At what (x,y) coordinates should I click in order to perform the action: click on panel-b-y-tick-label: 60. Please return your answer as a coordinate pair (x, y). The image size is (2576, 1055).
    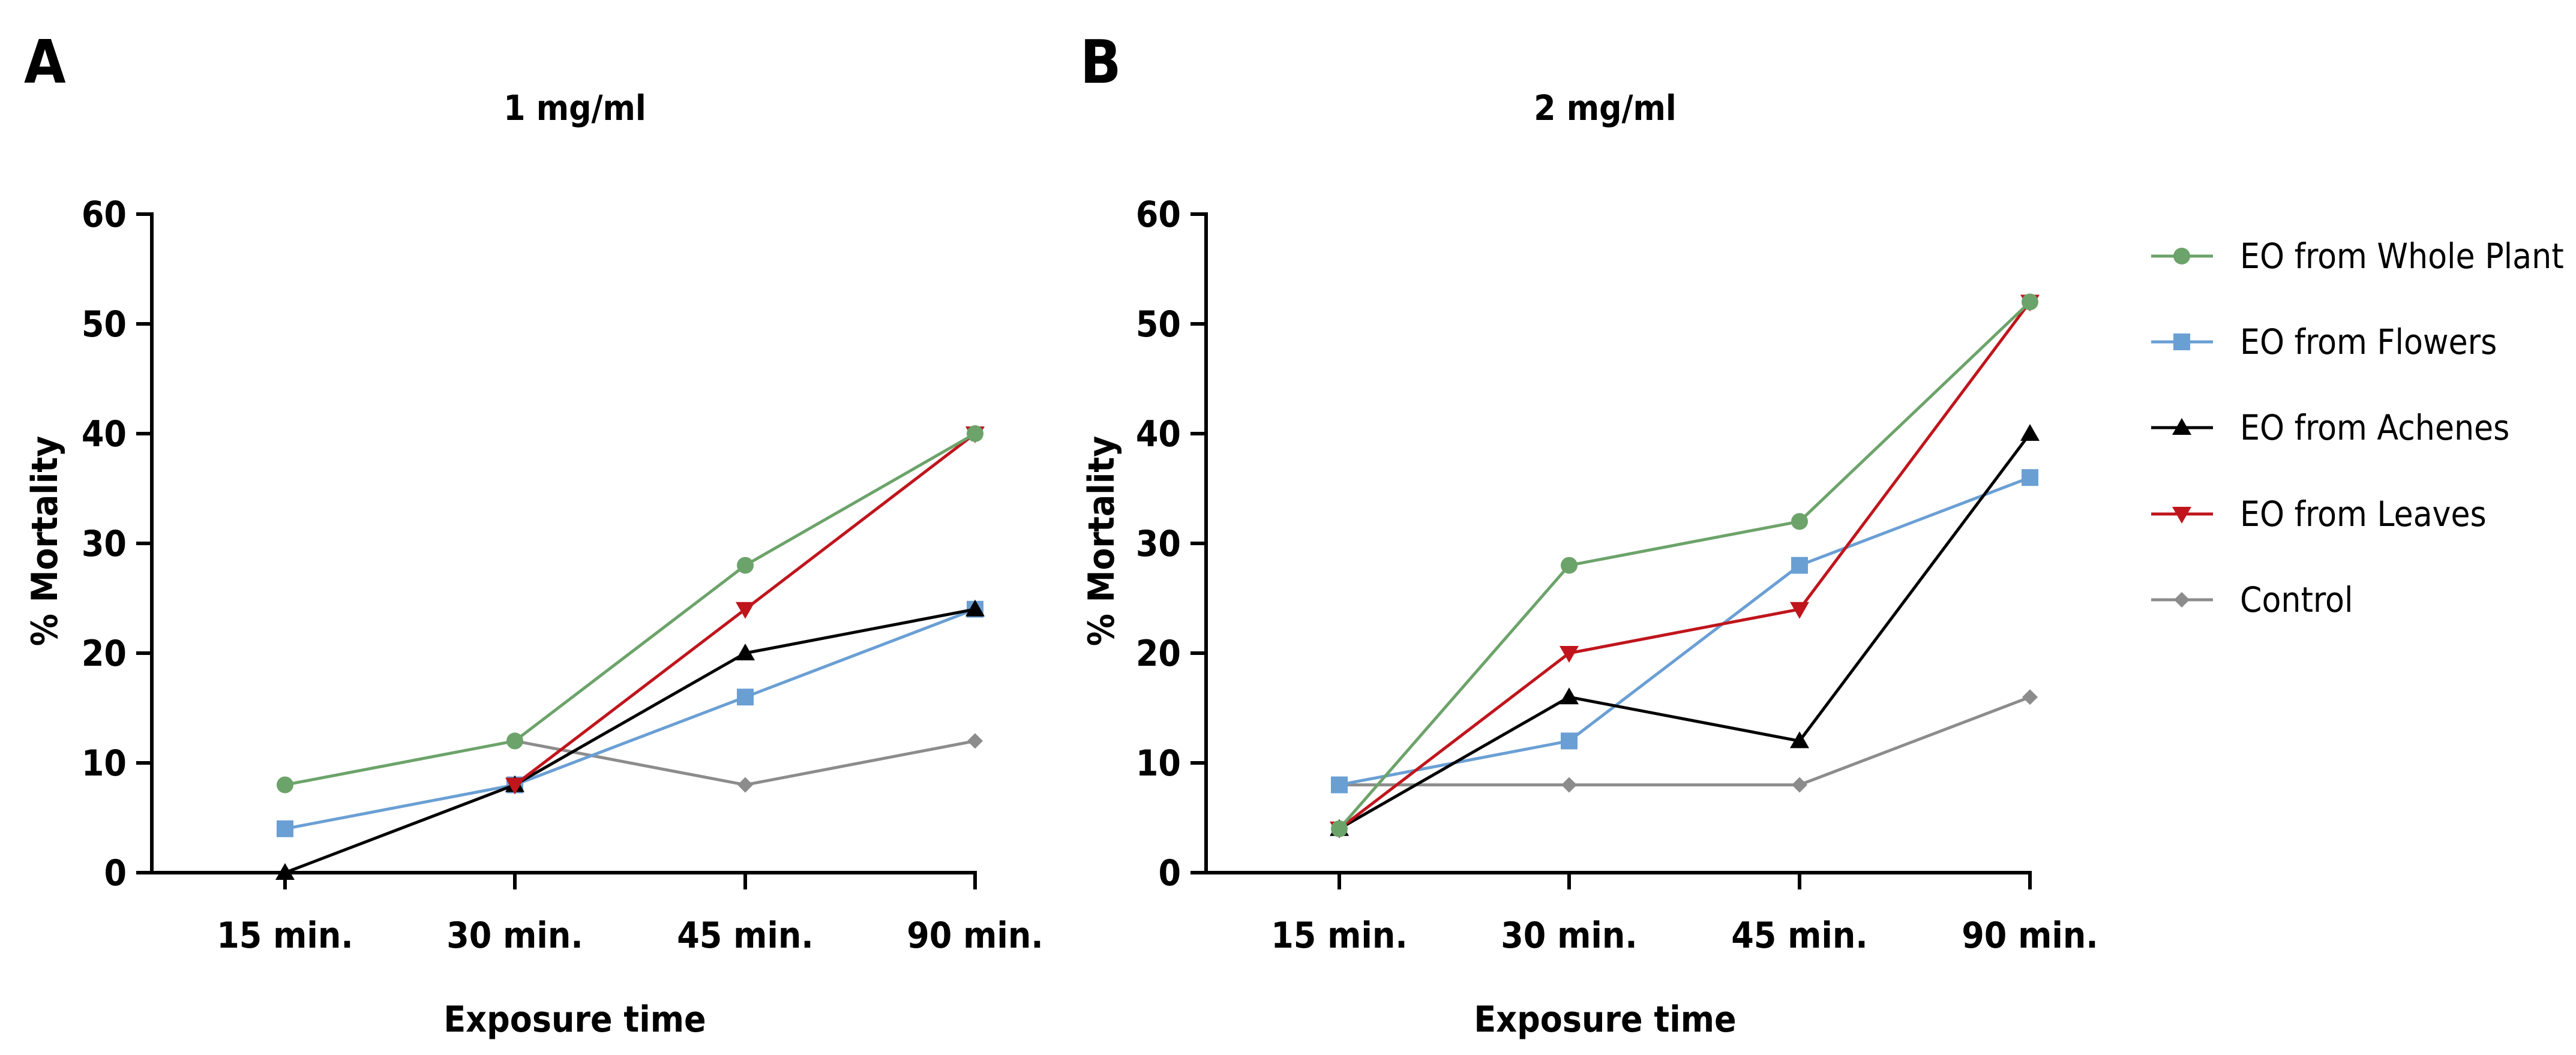
    Looking at the image, I should click on (1158, 215).